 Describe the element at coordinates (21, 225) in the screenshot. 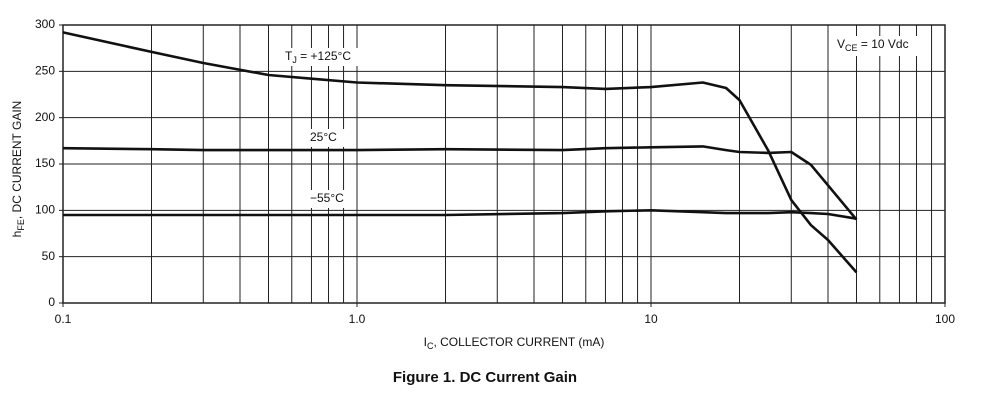

I see `y-axis-label-part: FE` at that location.